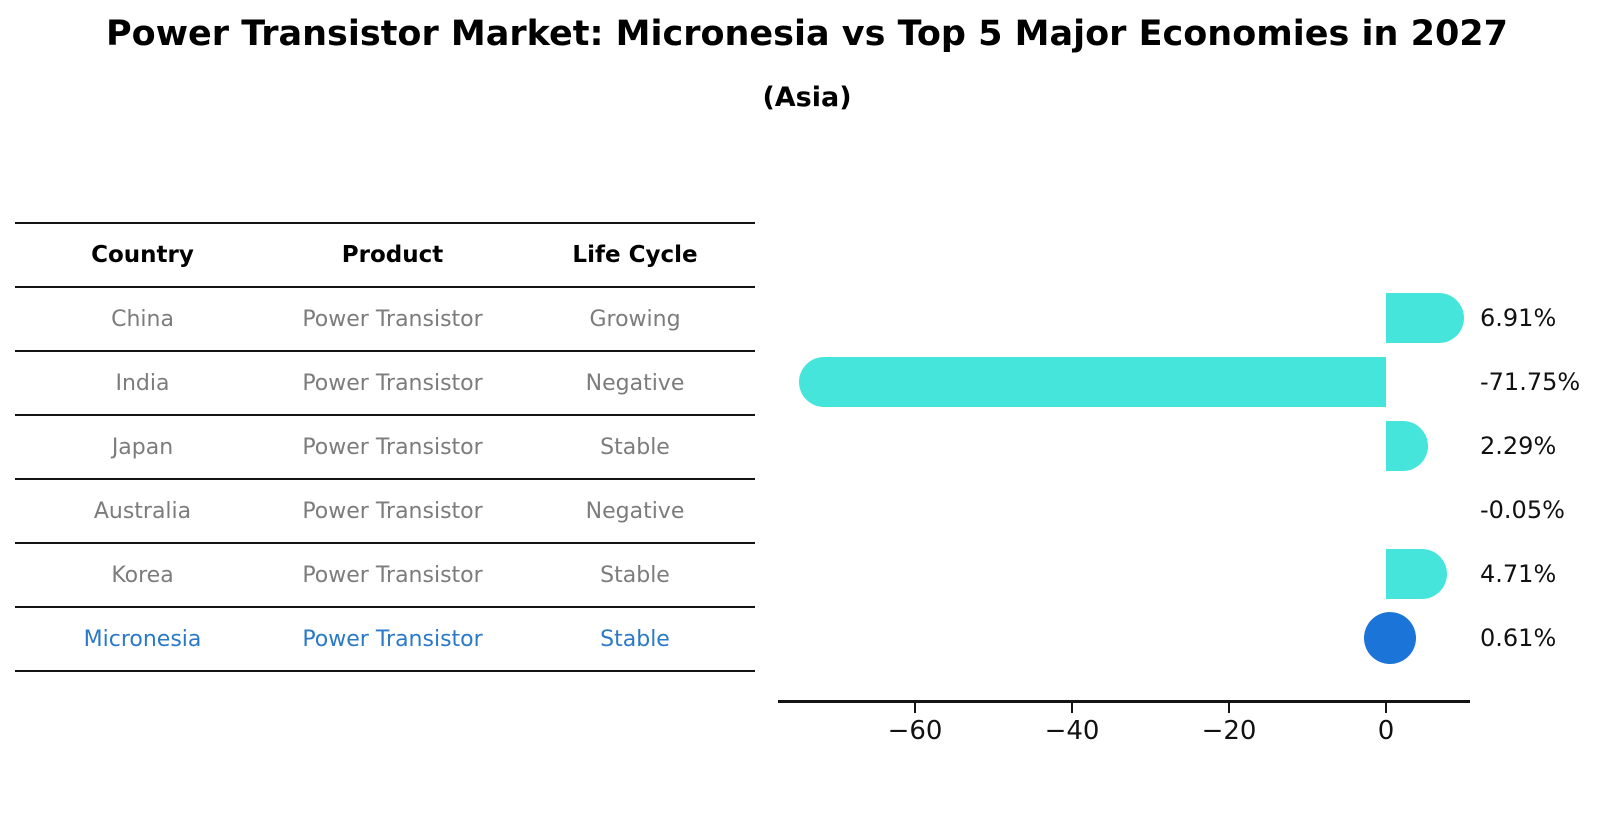 Image resolution: width=1614 pixels, height=823 pixels. Describe the element at coordinates (1416, 574) in the screenshot. I see `bar-korea` at that location.